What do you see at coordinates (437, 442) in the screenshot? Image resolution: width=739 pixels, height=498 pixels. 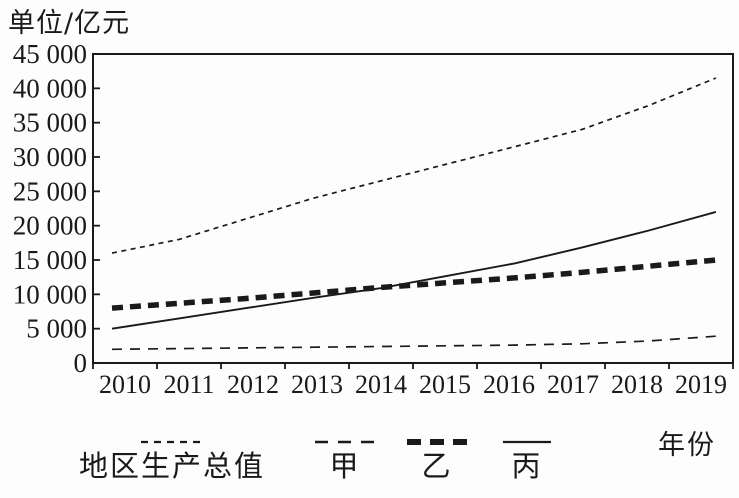 I see `yi-line-sample-icon` at bounding box center [437, 442].